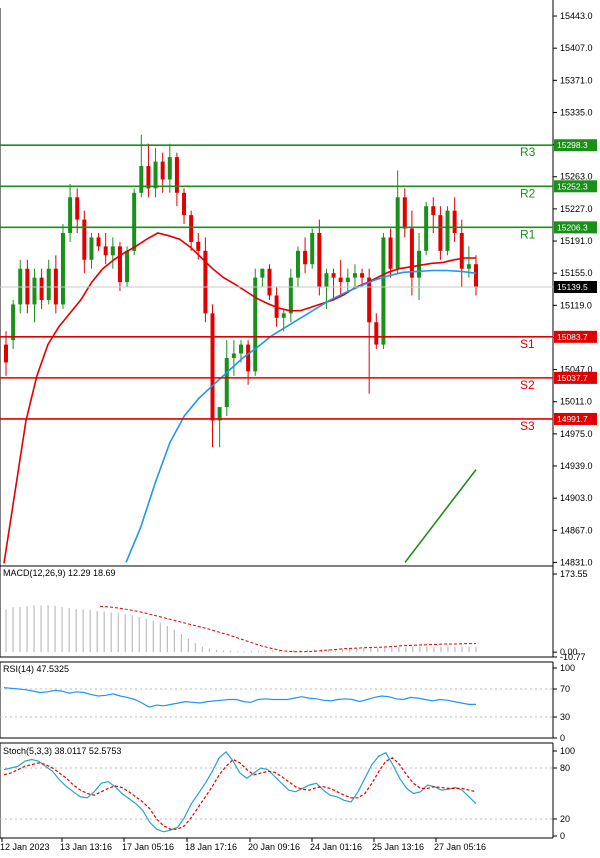 This screenshot has height=858, width=600. I want to click on y-tick-label: 15011.0, so click(576, 402).